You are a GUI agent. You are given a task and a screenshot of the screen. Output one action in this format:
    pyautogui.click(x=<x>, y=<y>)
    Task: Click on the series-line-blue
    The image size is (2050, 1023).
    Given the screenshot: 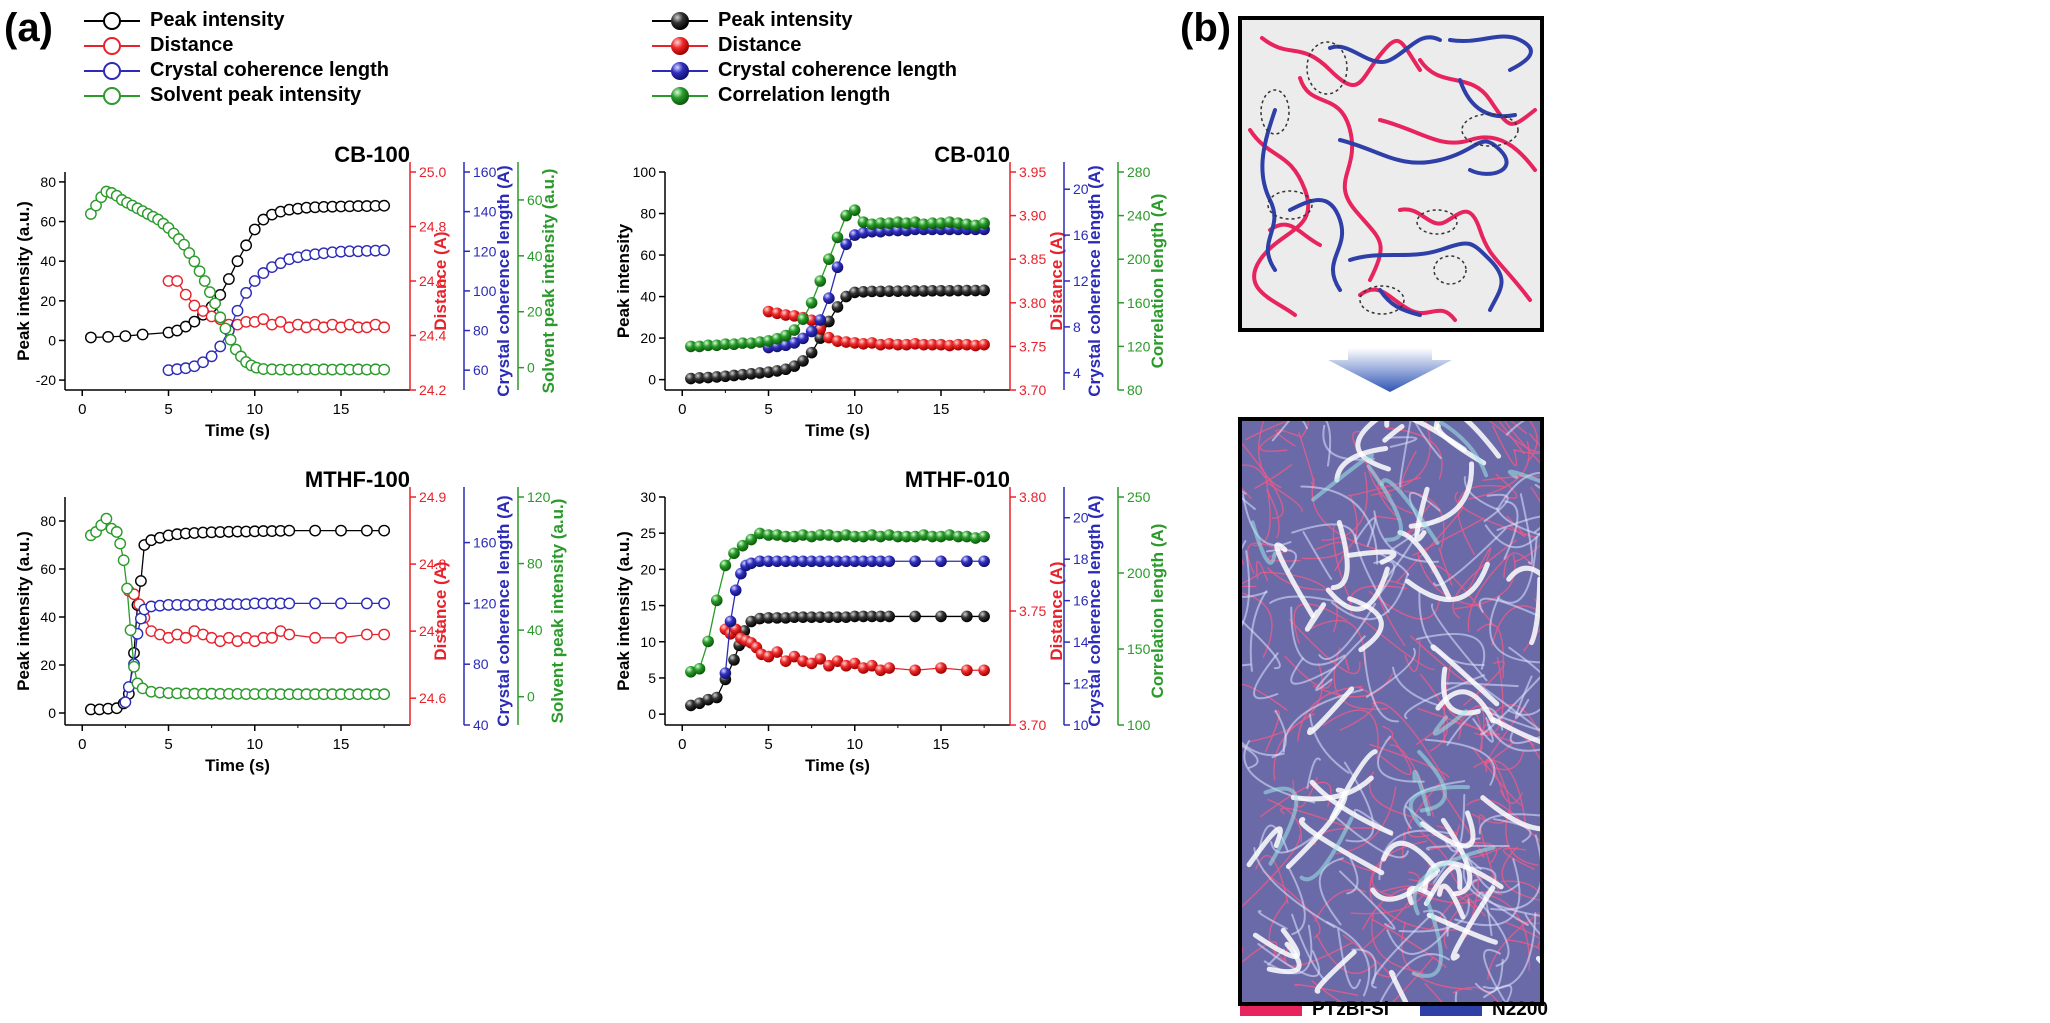 What is the action you would take?
    pyautogui.click(x=254, y=652)
    